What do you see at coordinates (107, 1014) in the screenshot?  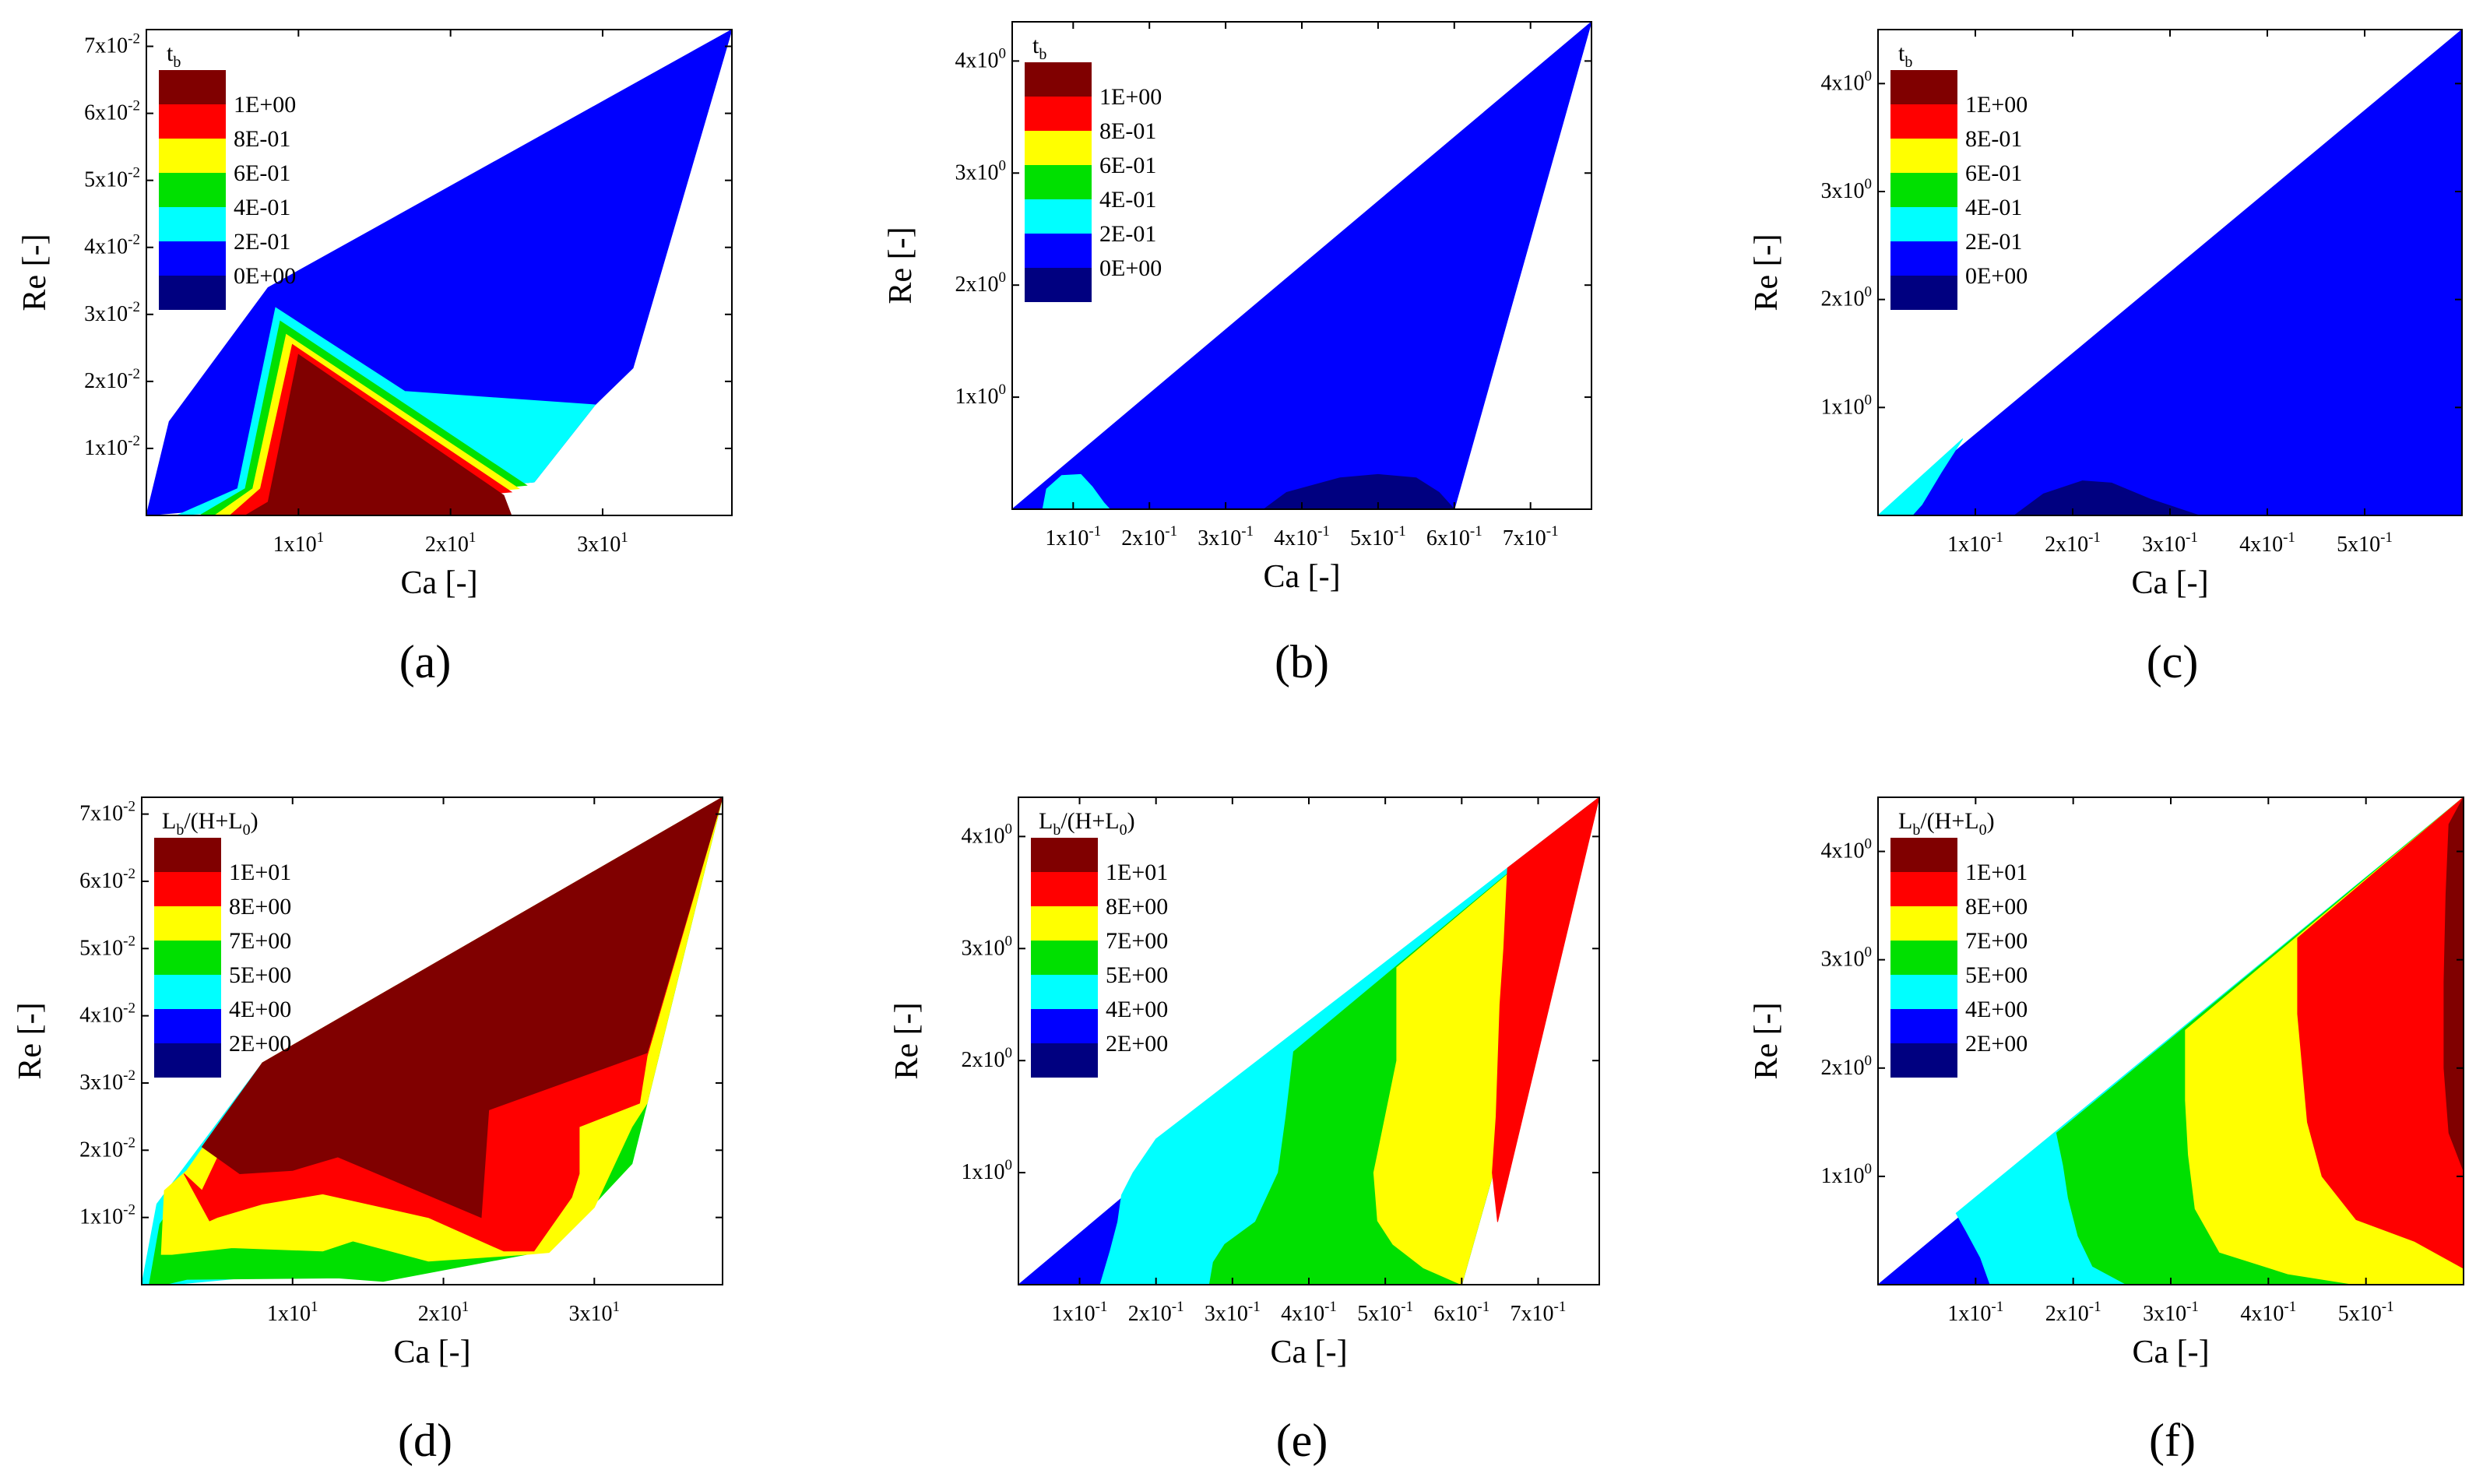 I see `y-tick-label: 4x10⁻²` at bounding box center [107, 1014].